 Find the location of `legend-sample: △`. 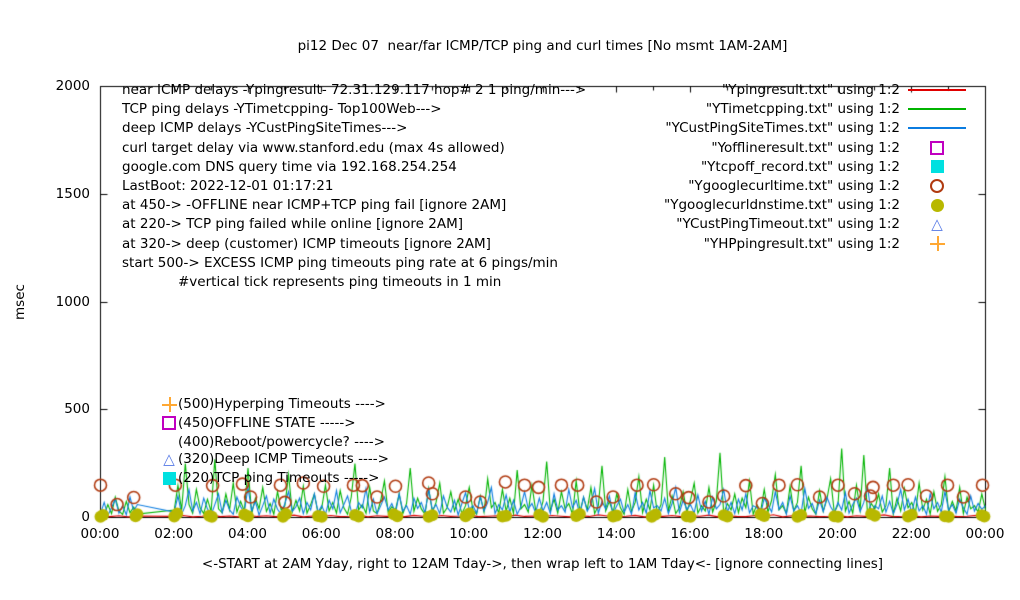

legend-sample: △ is located at coordinates (937, 224).